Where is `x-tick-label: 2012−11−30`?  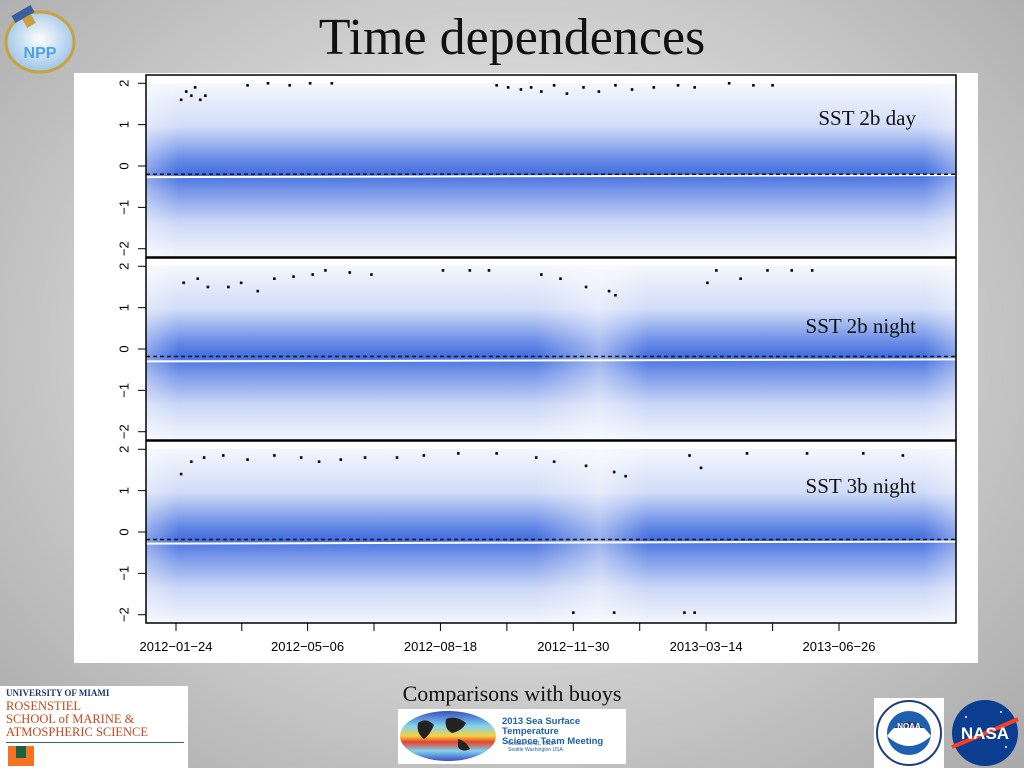 x-tick-label: 2012−11−30 is located at coordinates (573, 646).